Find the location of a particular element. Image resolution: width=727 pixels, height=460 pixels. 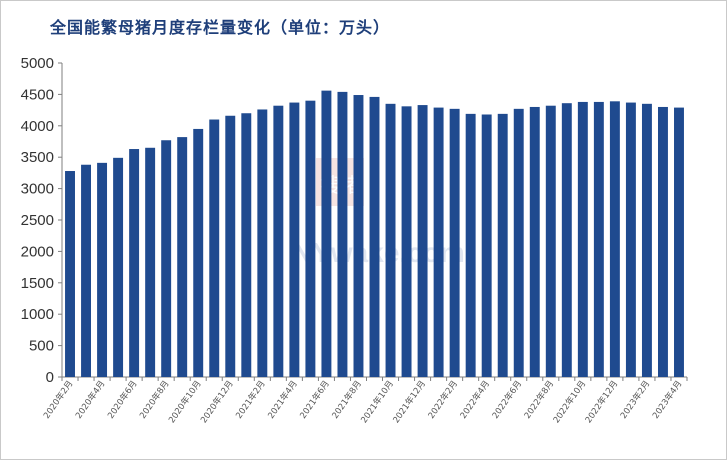

y-tick-label: 3000 is located at coordinates (37, 189).